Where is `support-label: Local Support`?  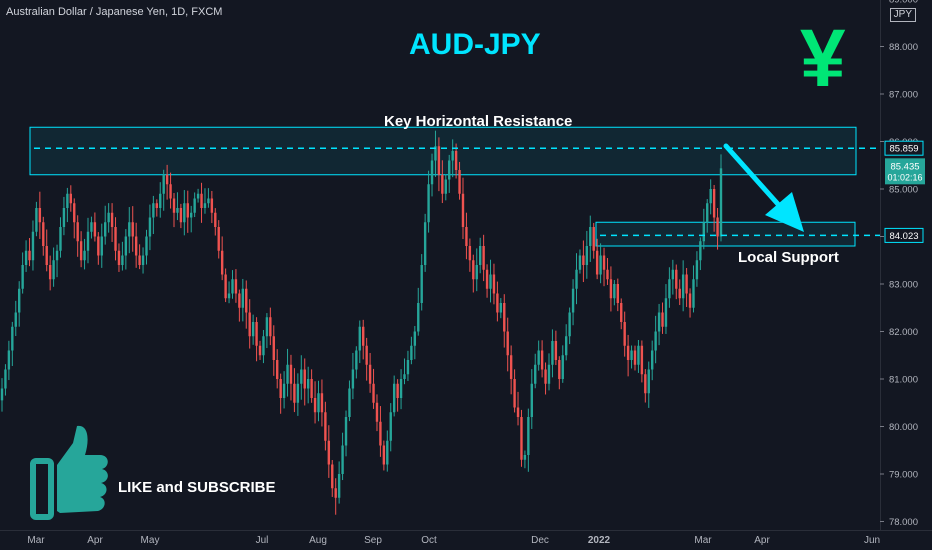
support-label: Local Support is located at coordinates (788, 257).